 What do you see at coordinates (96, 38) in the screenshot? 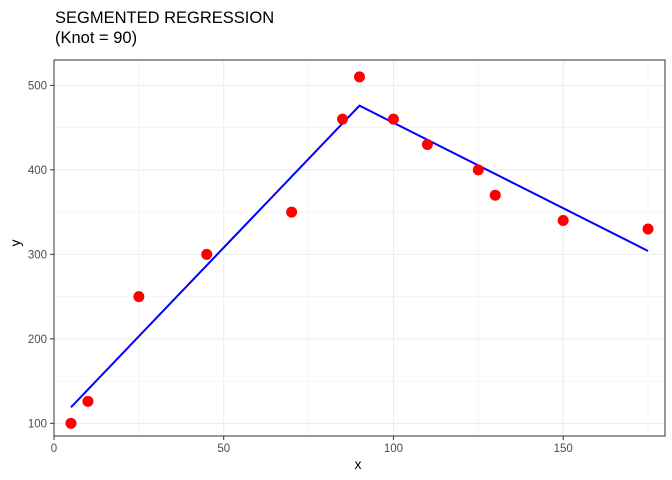
I see `chart-title-line-2: (Knot = 90)` at bounding box center [96, 38].